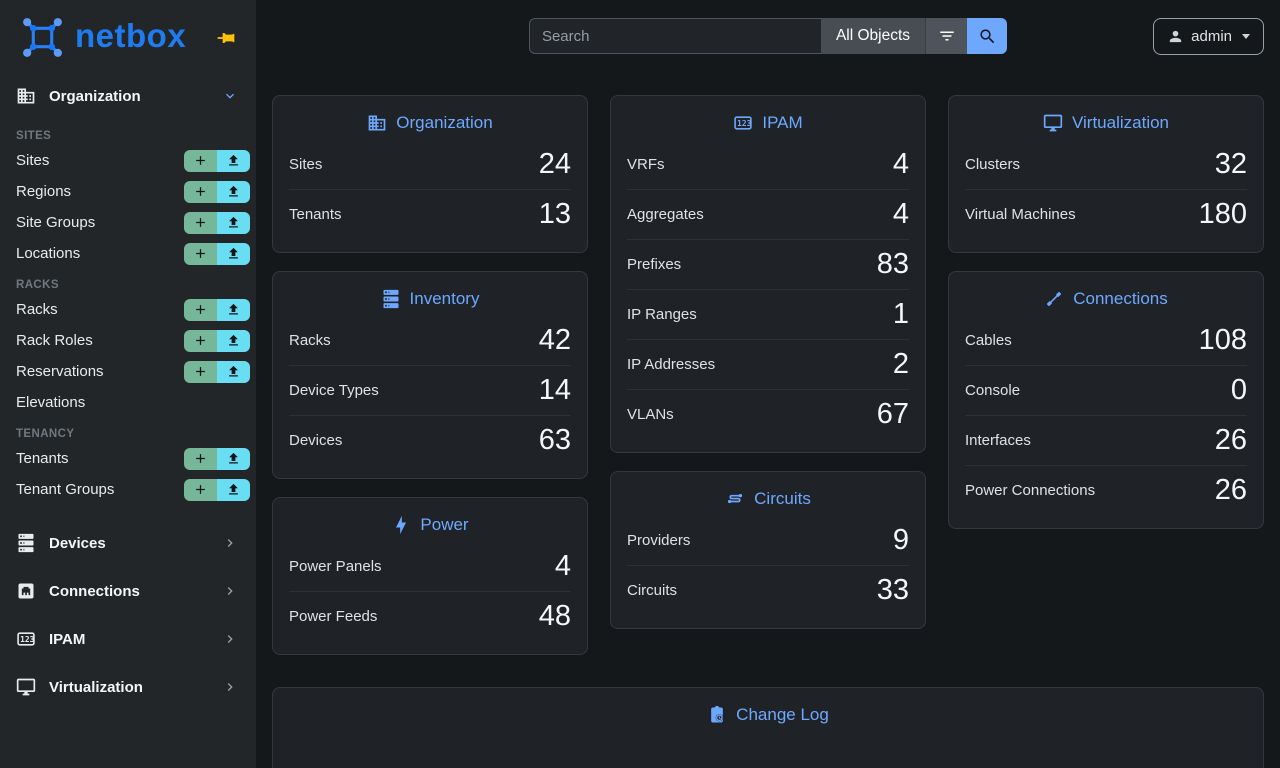  What do you see at coordinates (900, 540) in the screenshot?
I see `stat-value: 9` at bounding box center [900, 540].